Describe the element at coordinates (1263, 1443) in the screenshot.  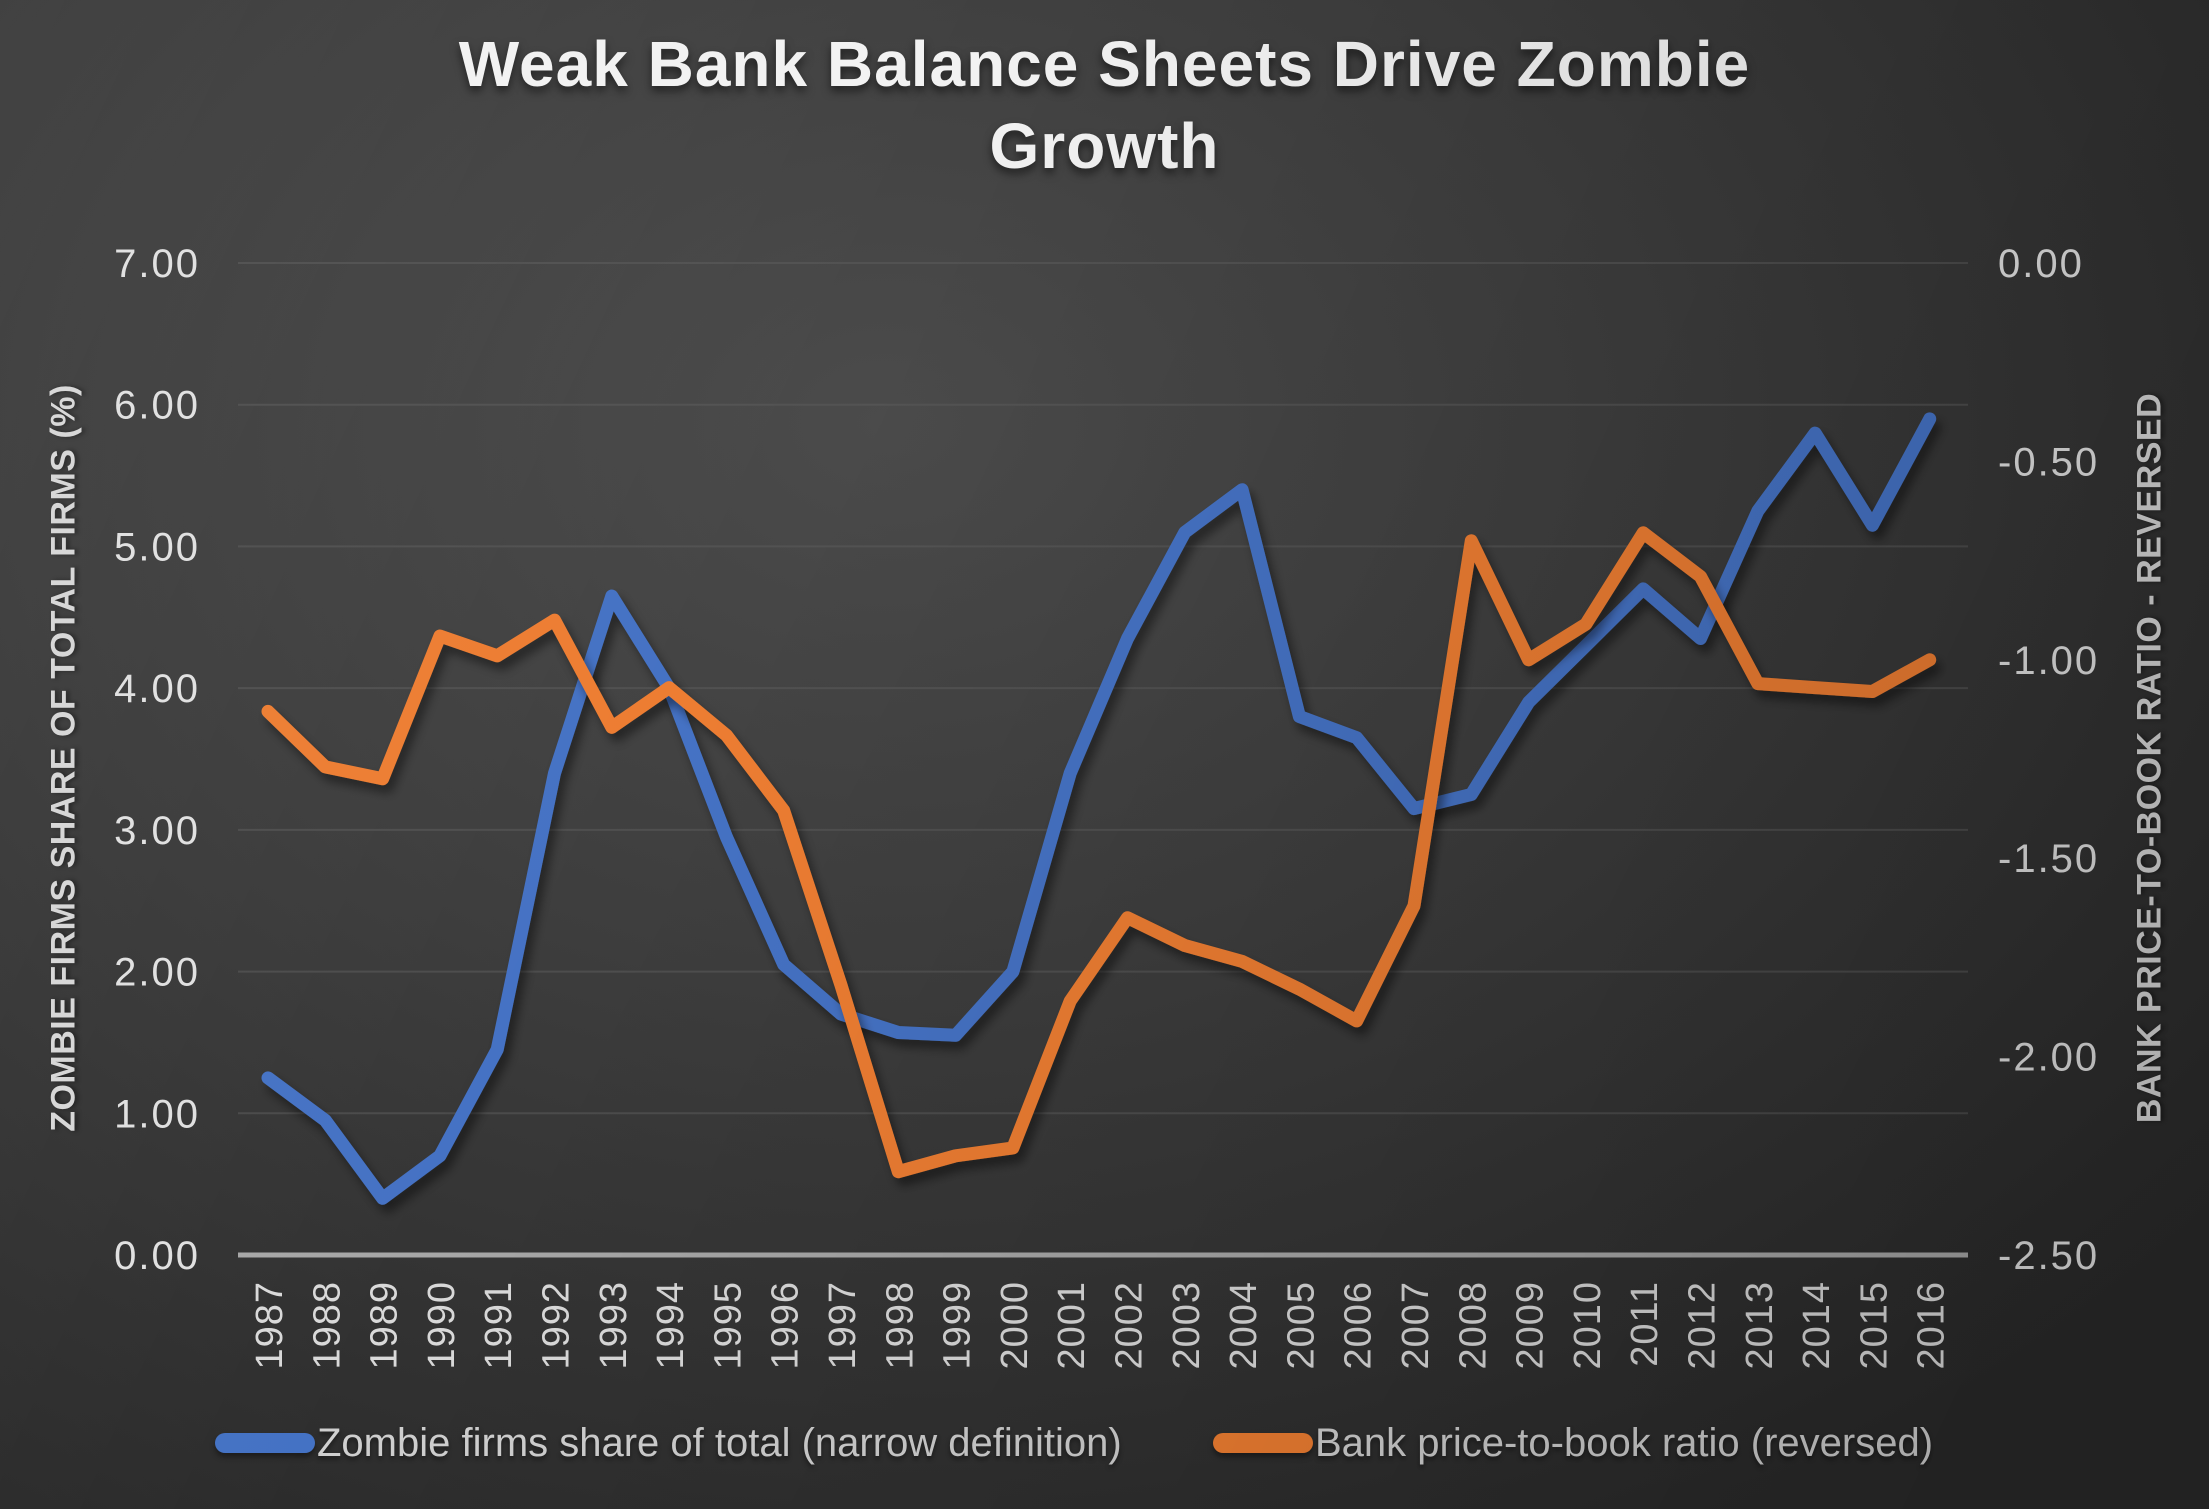
I see `legend-swatch-price-to-book` at that location.